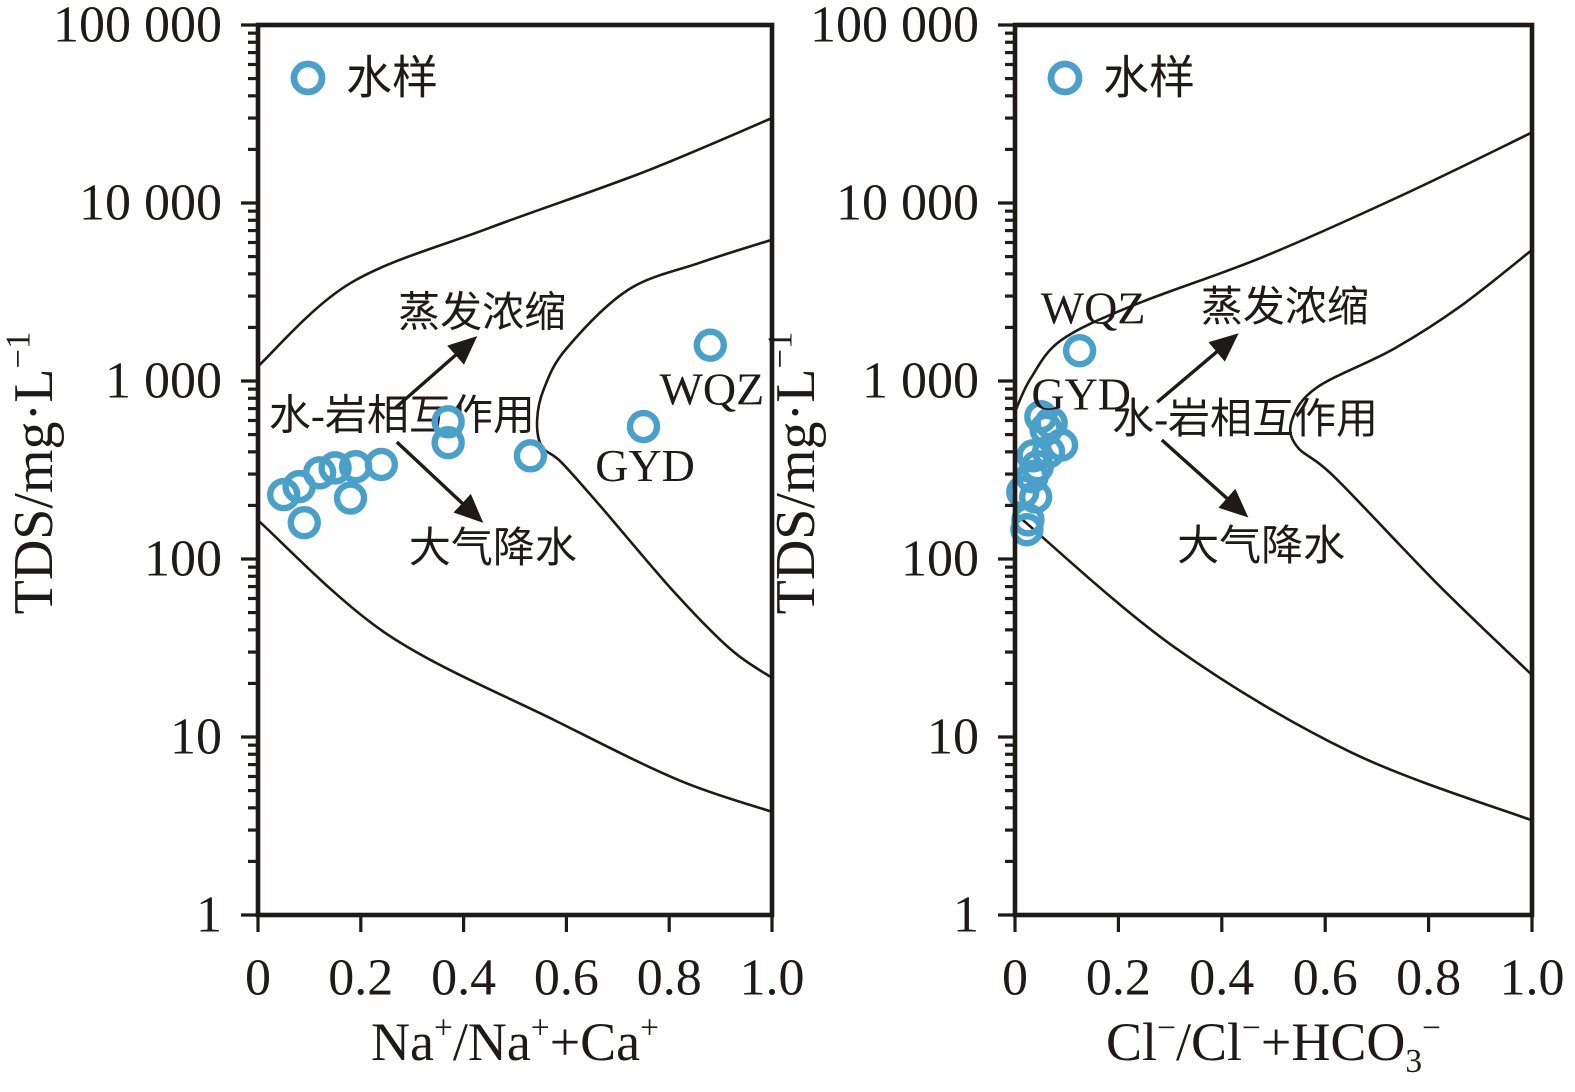 Image resolution: width=1575 pixels, height=1092 pixels. Describe the element at coordinates (515, 1040) in the screenshot. I see `x-axis-title: Na+/Na++Ca+` at that location.